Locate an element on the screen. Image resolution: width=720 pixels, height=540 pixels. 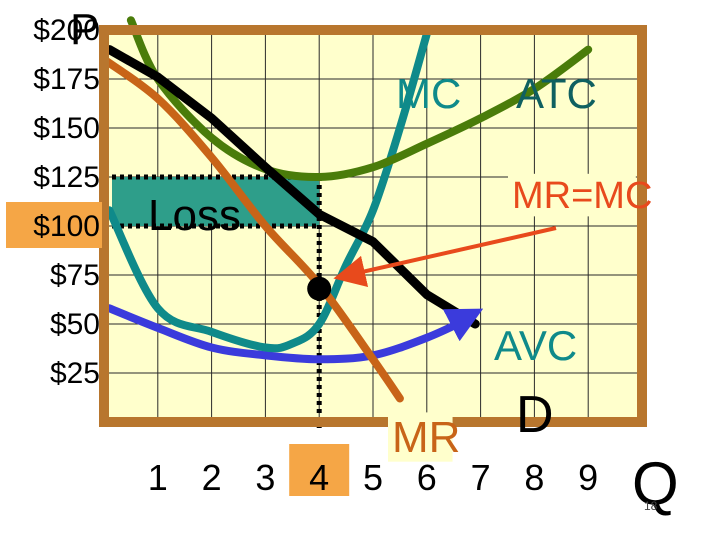
x-tick-label: 9 is located at coordinates (588, 477).